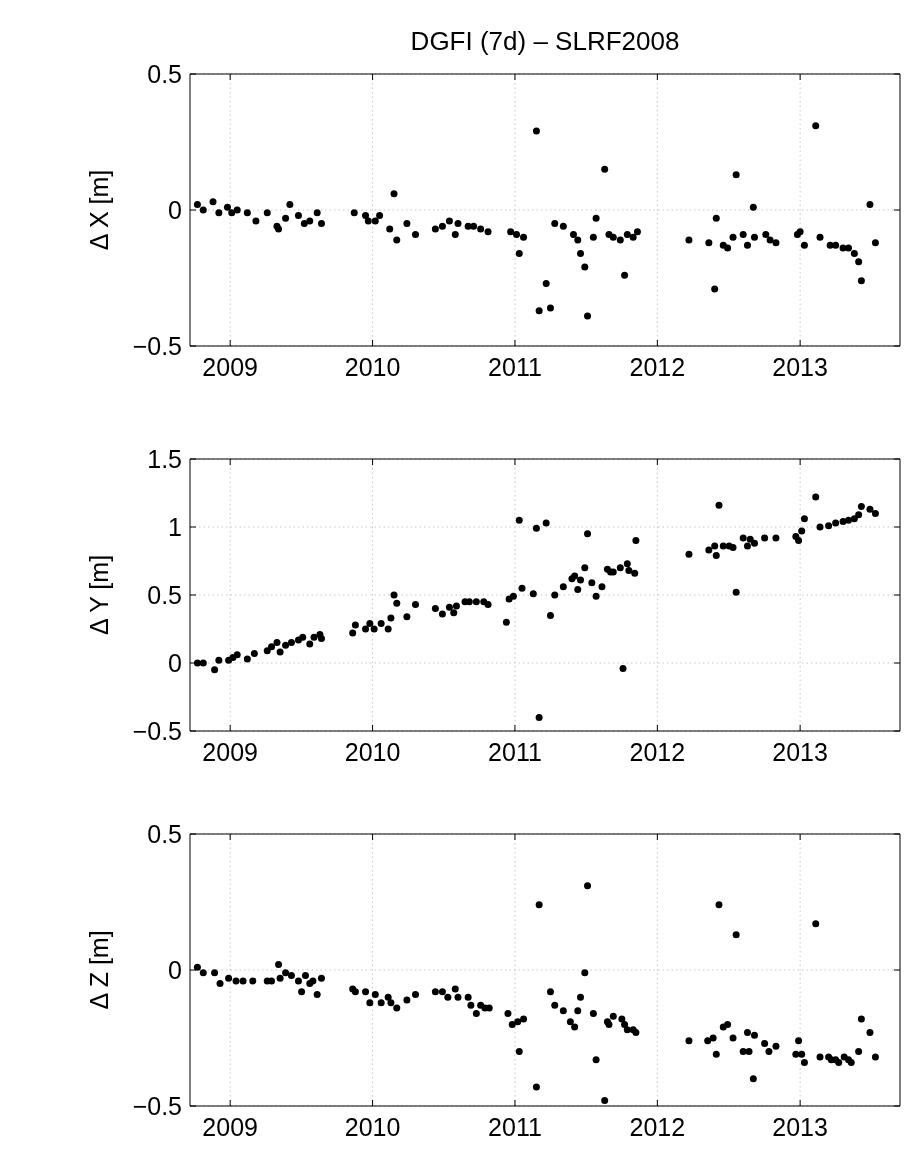 This screenshot has height=1167, width=914. Describe the element at coordinates (175, 526) in the screenshot. I see `y-tick-label: 1` at that location.